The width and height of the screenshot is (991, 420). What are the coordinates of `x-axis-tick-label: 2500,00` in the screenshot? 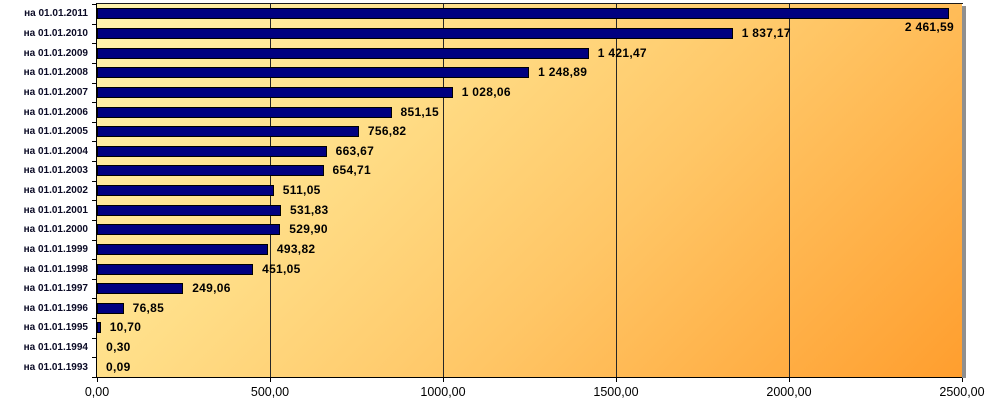 It's located at (962, 392).